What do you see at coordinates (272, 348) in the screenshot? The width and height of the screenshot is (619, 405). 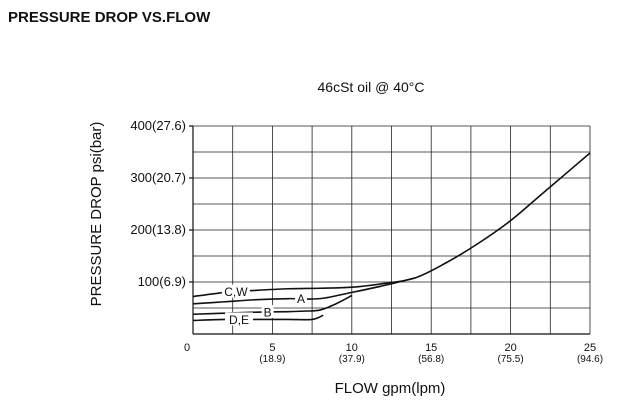 I see `x-tick-label: 5` at bounding box center [272, 348].